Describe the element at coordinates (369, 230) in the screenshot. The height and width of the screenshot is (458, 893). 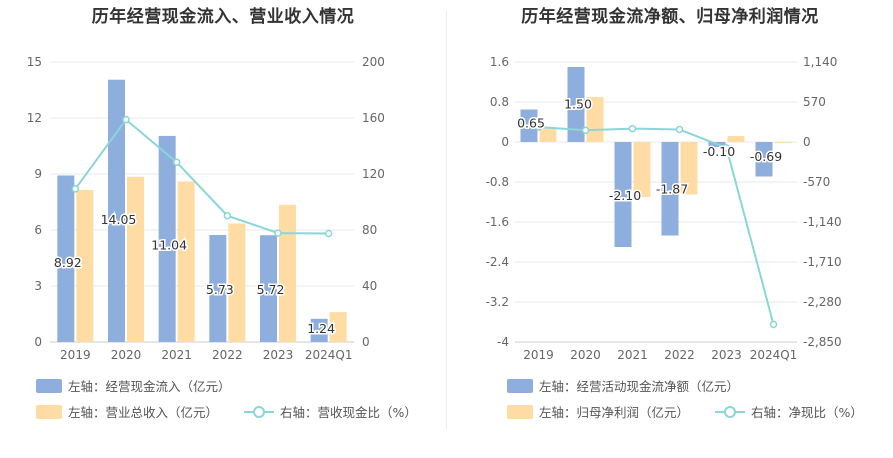
I see `y-right-tick-label: 80` at that location.